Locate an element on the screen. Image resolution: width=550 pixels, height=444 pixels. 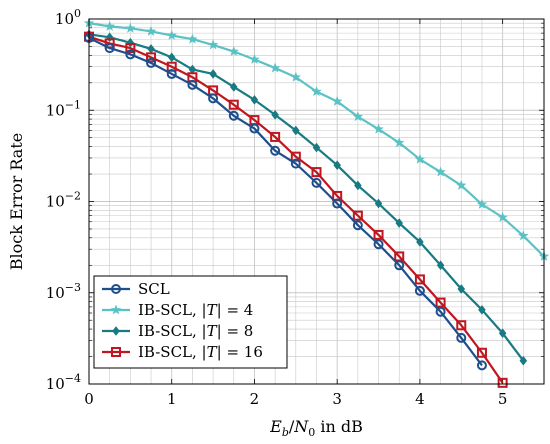
legend-entry: IB-SCL, |T| = 16 is located at coordinates (182, 352).